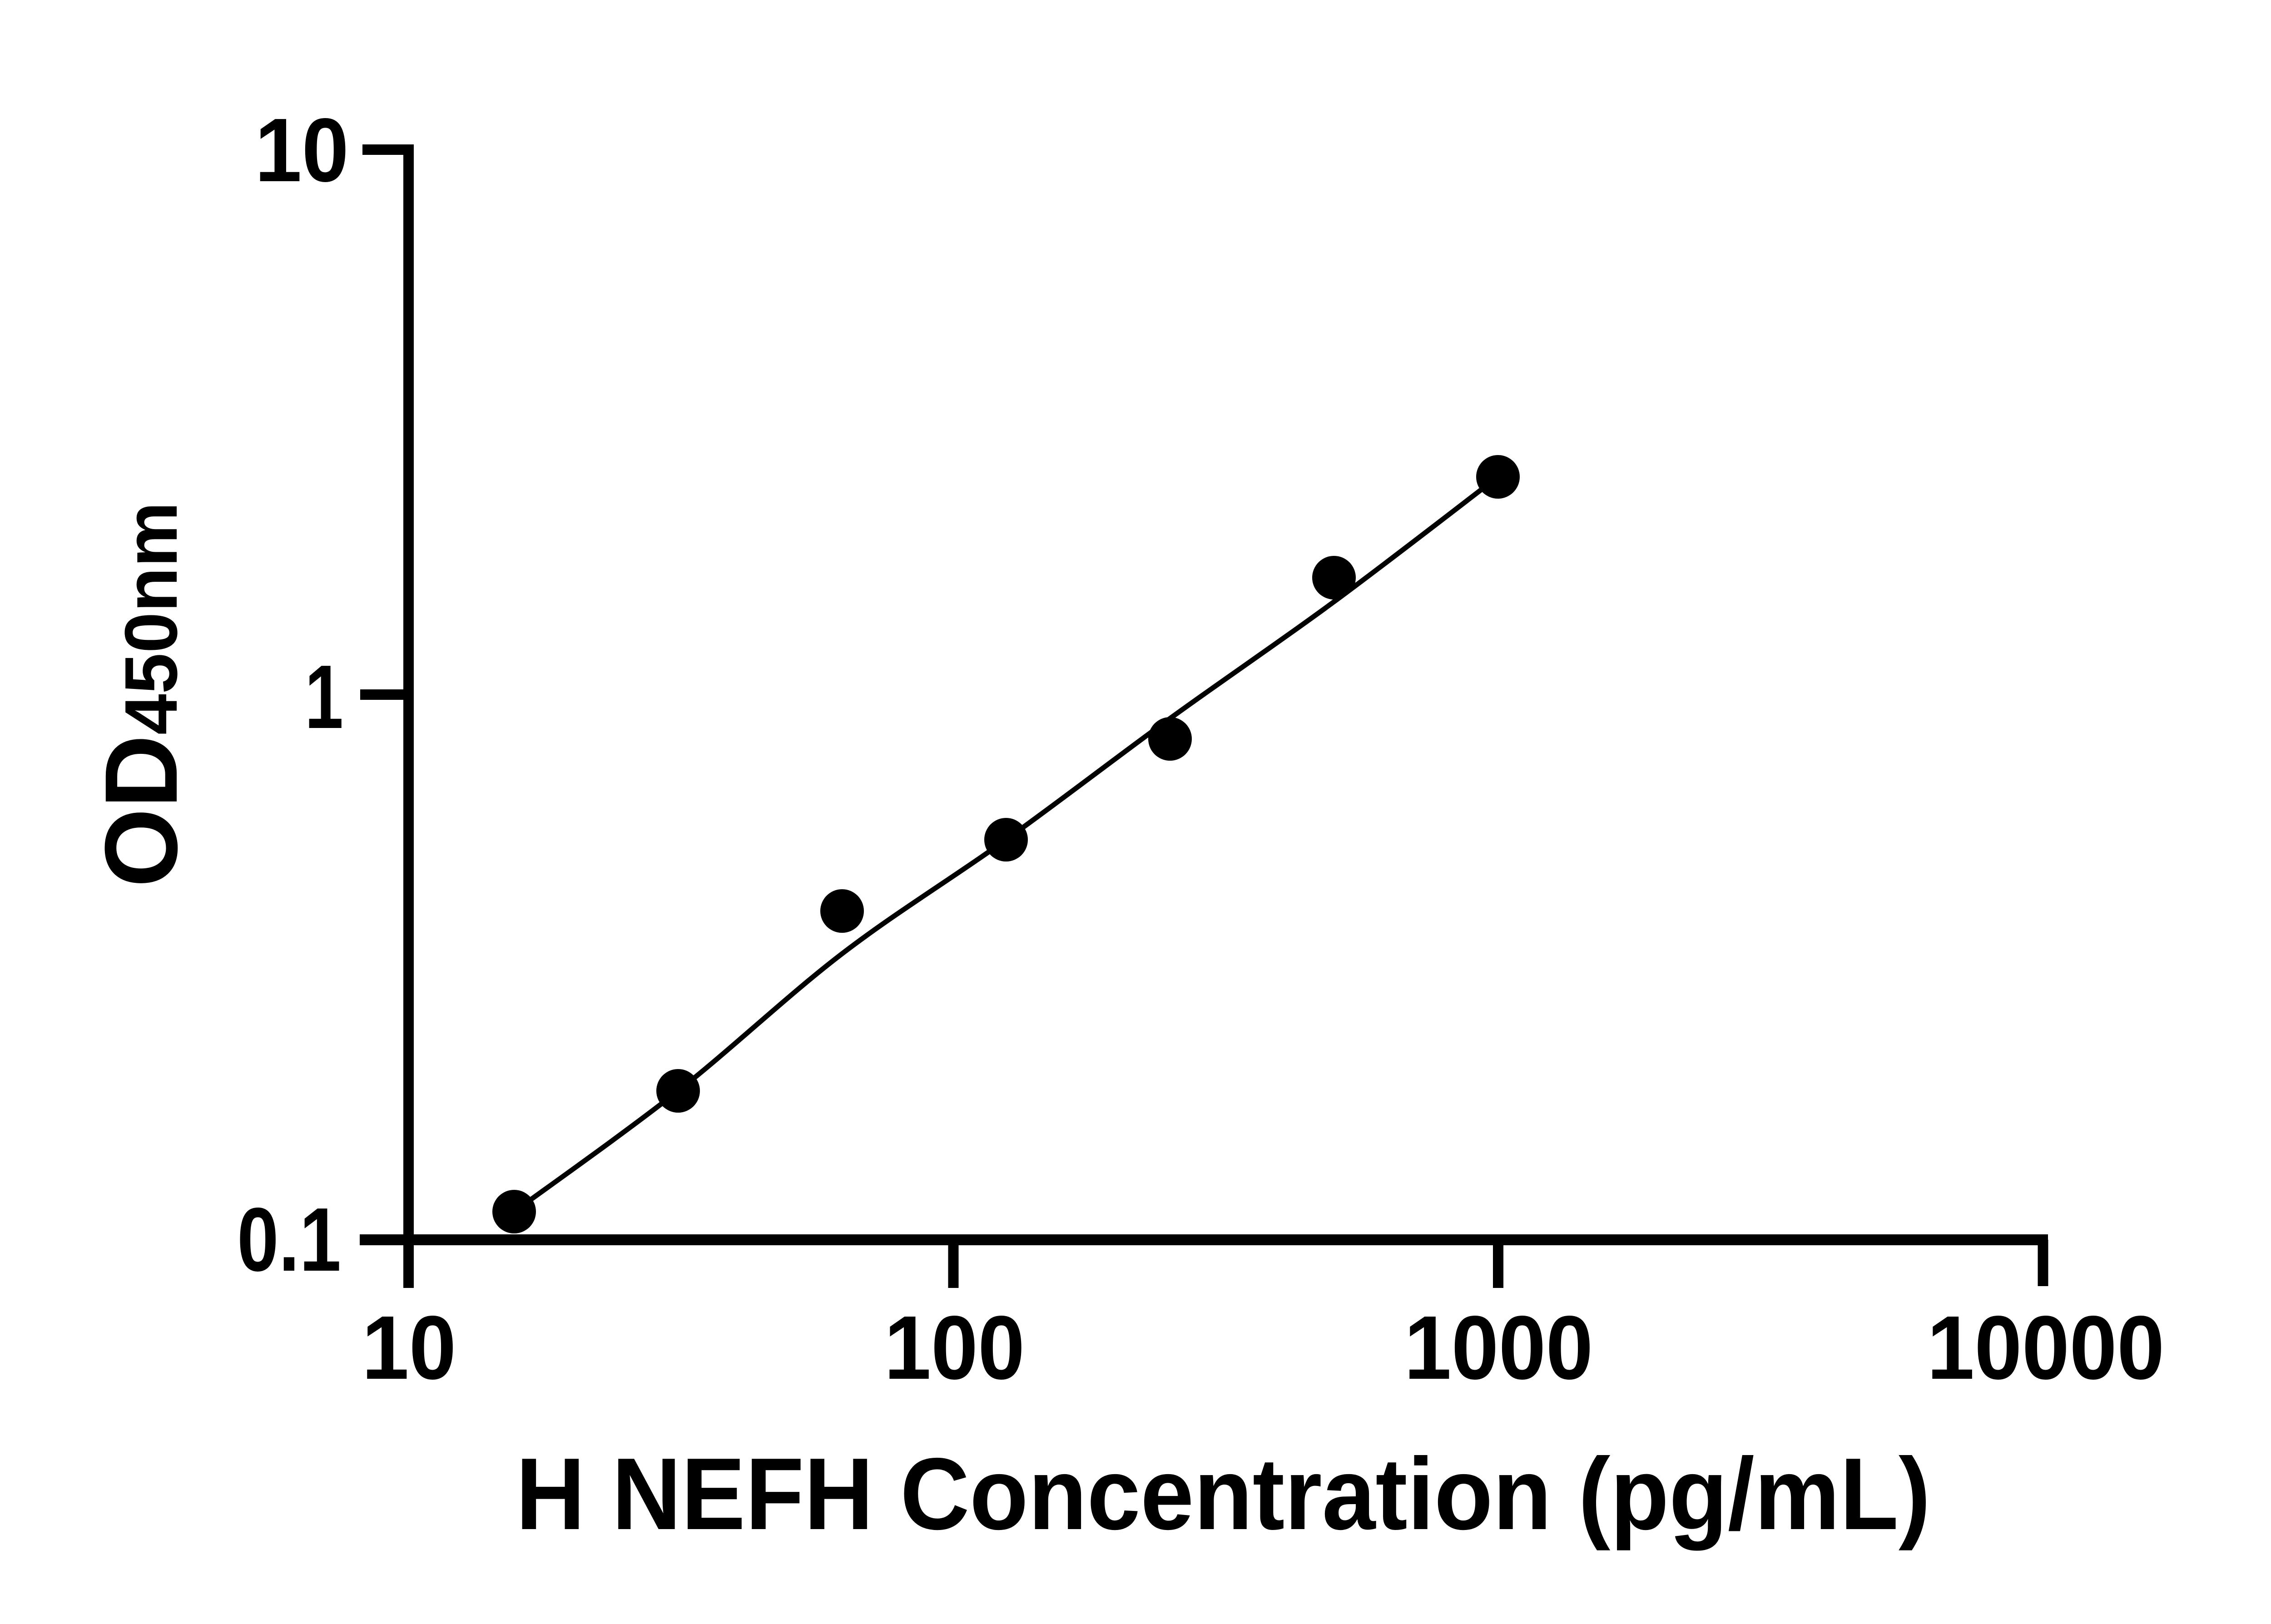  I want to click on svg-text: H NEFH Concentration (pg/mL), so click(1223, 1493).